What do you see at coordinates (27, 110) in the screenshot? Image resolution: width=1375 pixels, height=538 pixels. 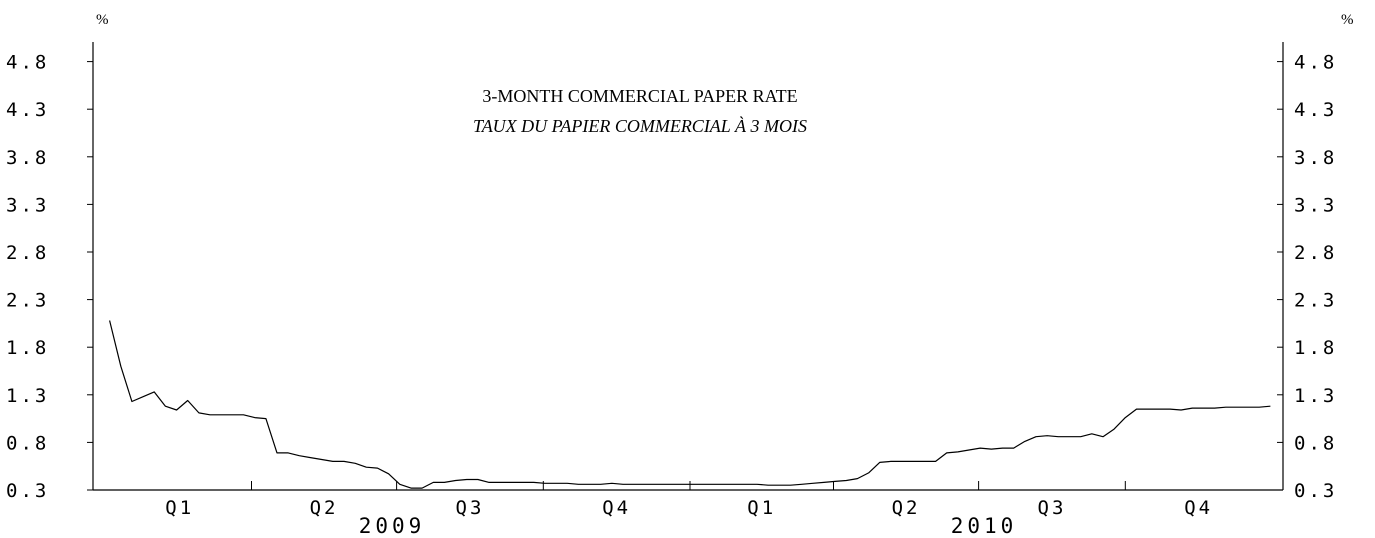 I see `y-tick-label-left-8: 4.3` at bounding box center [27, 110].